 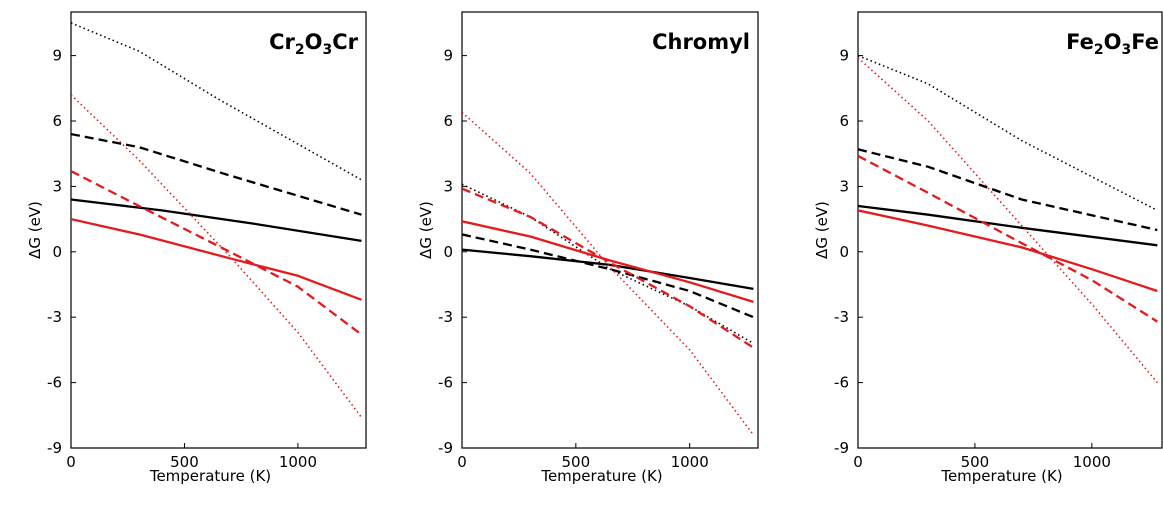 I want to click on title-text: Chromyl, so click(x=701, y=42).